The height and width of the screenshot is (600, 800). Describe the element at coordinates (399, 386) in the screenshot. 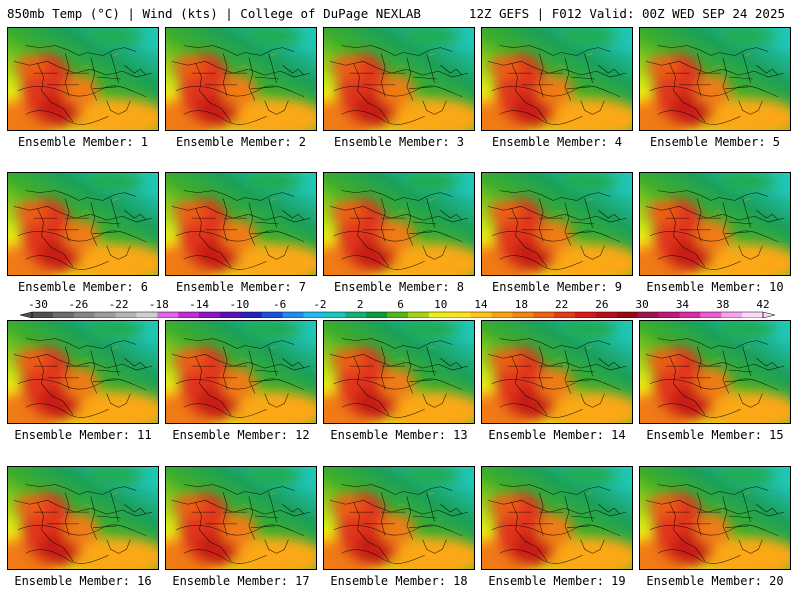

I see `ensemble-panel: Ensemble Member: 13` at that location.